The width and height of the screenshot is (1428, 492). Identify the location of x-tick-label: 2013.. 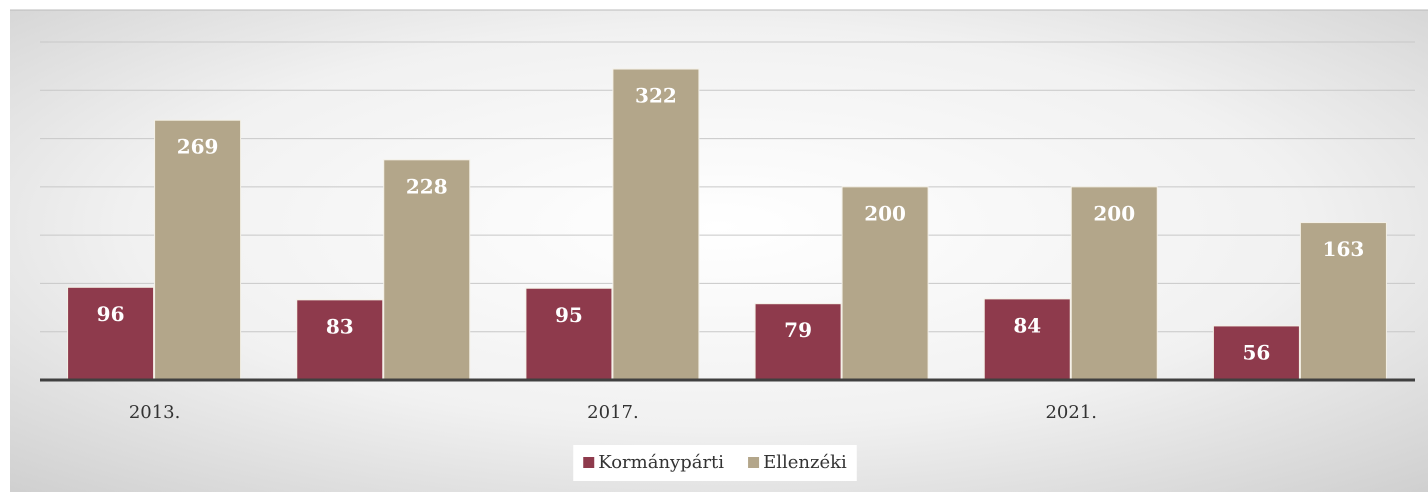
(155, 412).